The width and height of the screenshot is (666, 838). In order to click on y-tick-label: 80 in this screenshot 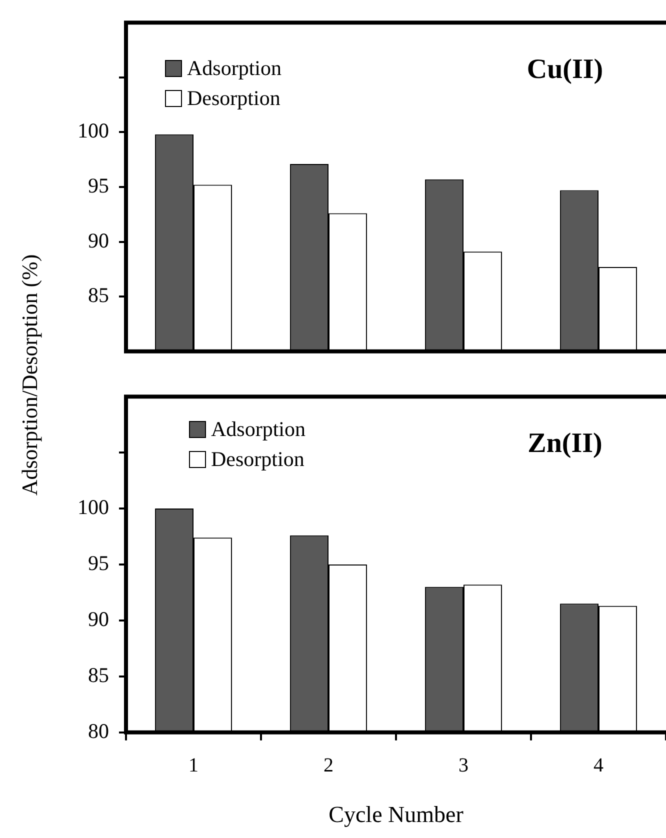, I will do `click(98, 730)`.